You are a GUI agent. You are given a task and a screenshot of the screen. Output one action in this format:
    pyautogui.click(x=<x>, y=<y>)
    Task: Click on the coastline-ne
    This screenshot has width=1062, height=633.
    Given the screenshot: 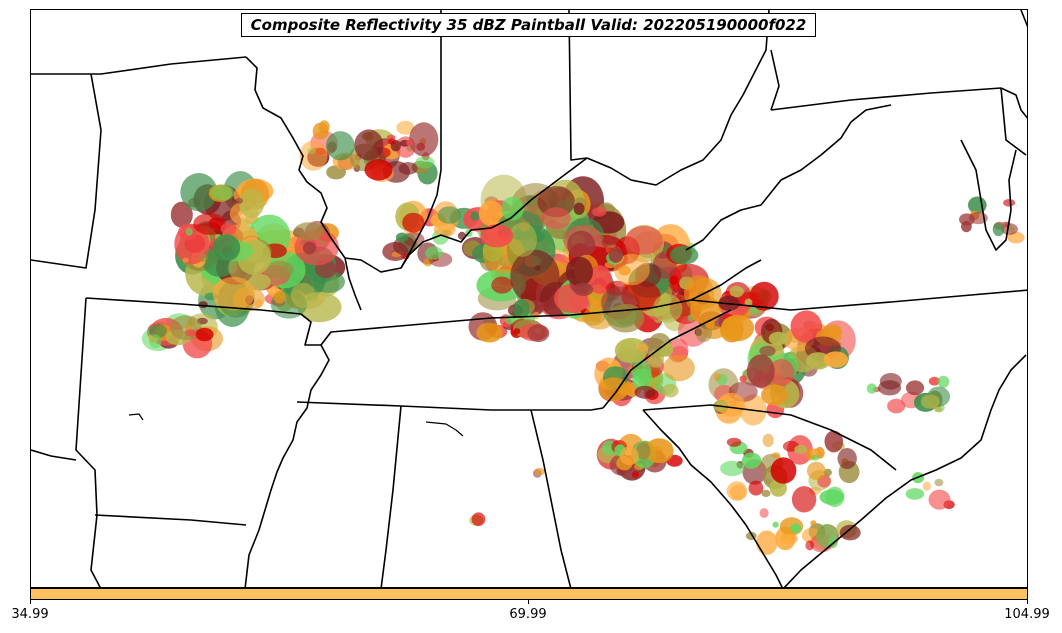 What is the action you would take?
    pyautogui.click(x=1013, y=103)
    